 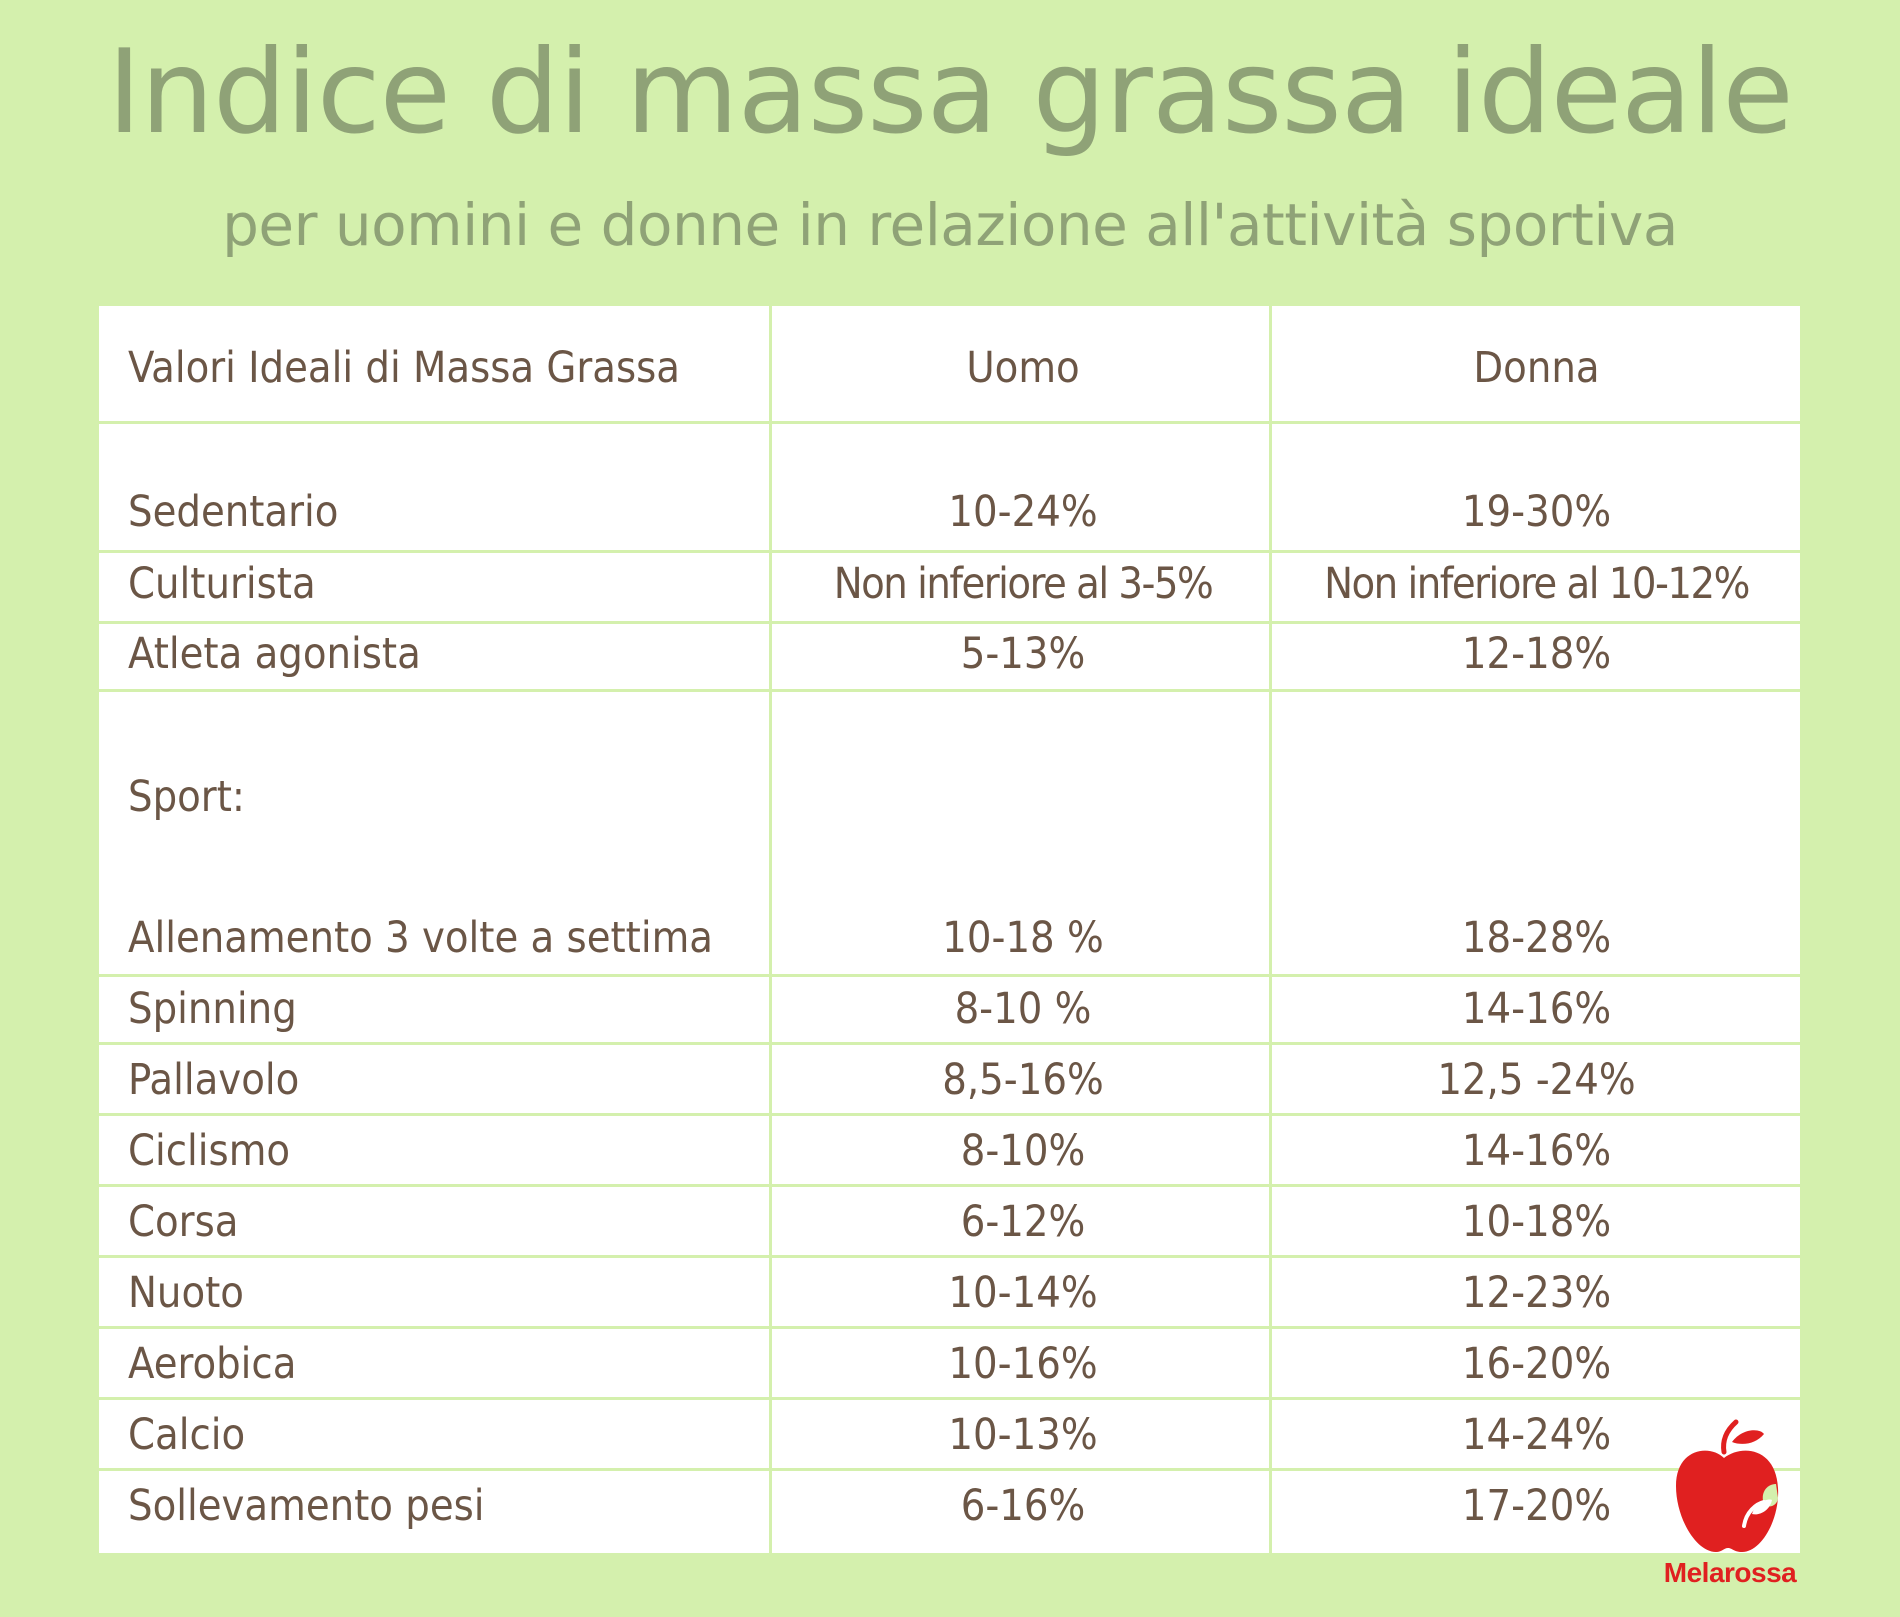 I want to click on row-value-uomo: 8-10 %, so click(x=1023, y=1009).